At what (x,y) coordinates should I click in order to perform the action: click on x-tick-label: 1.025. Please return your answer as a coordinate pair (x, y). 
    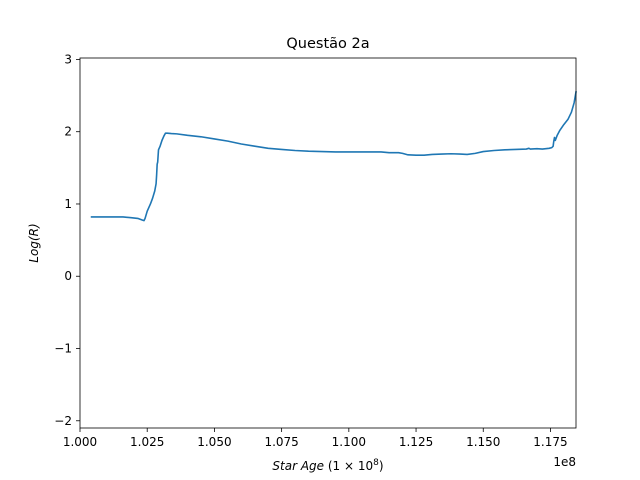
    Looking at the image, I should click on (147, 442).